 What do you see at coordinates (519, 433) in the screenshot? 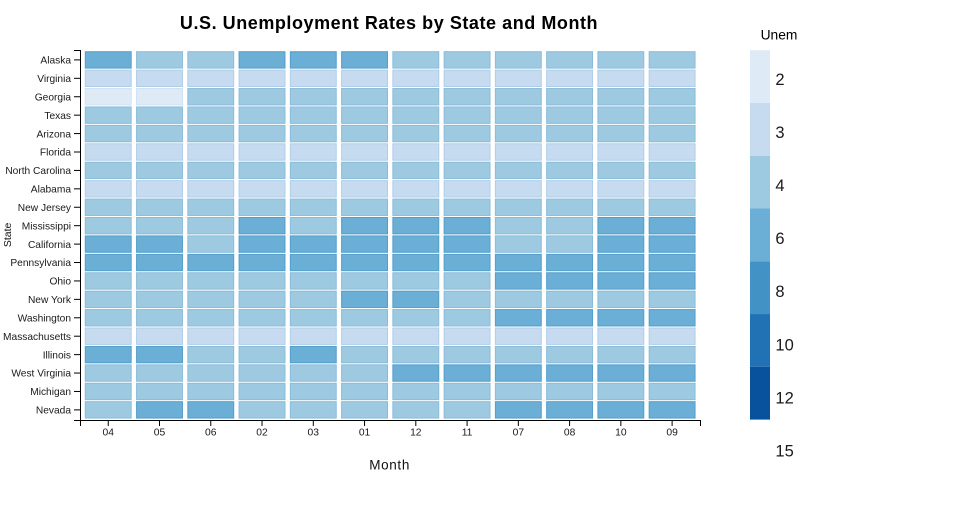
I see `svg-text: 07` at bounding box center [519, 433].